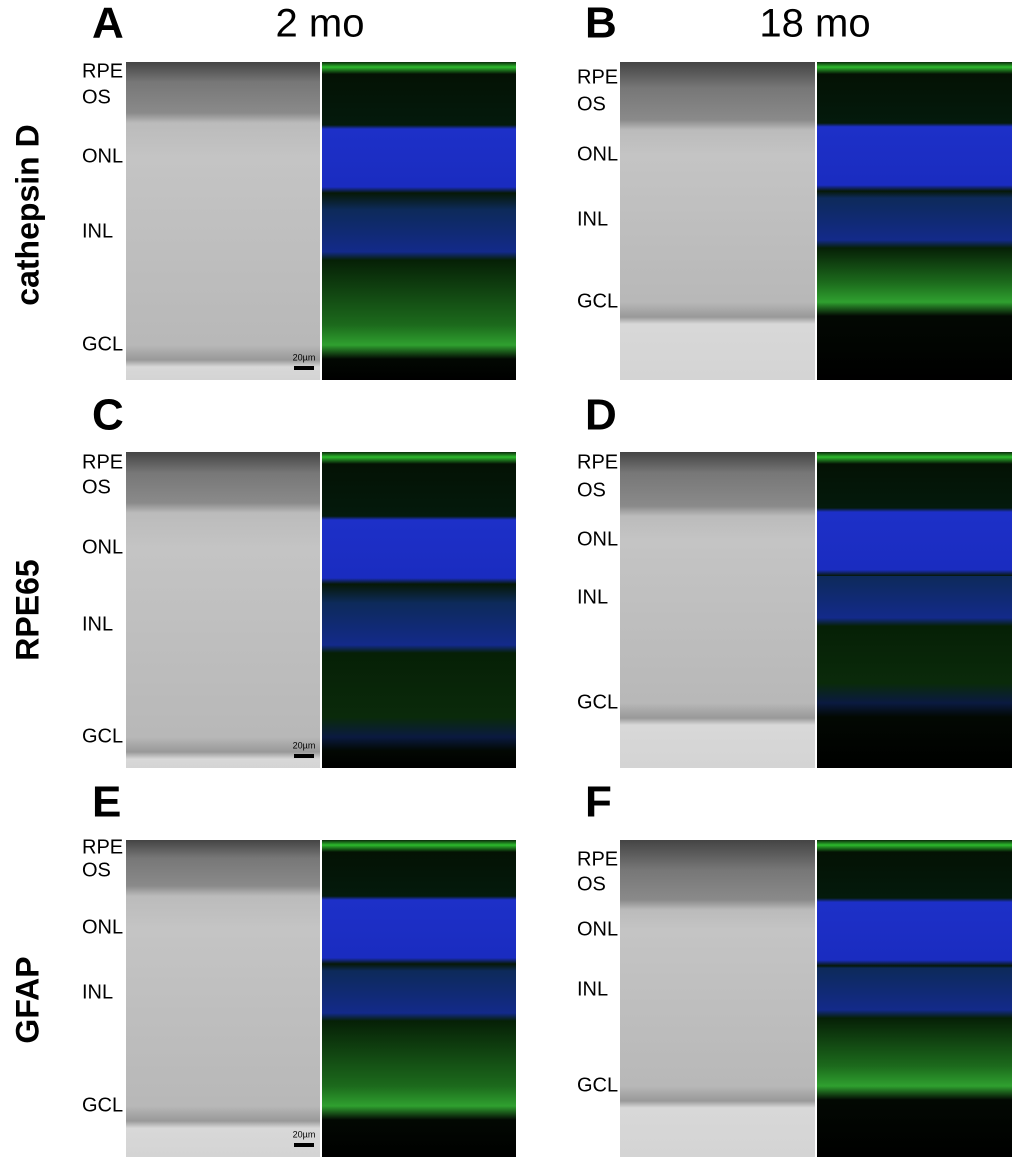 The image size is (1020, 1163). I want to click on row-label: RPE65, so click(27, 609).